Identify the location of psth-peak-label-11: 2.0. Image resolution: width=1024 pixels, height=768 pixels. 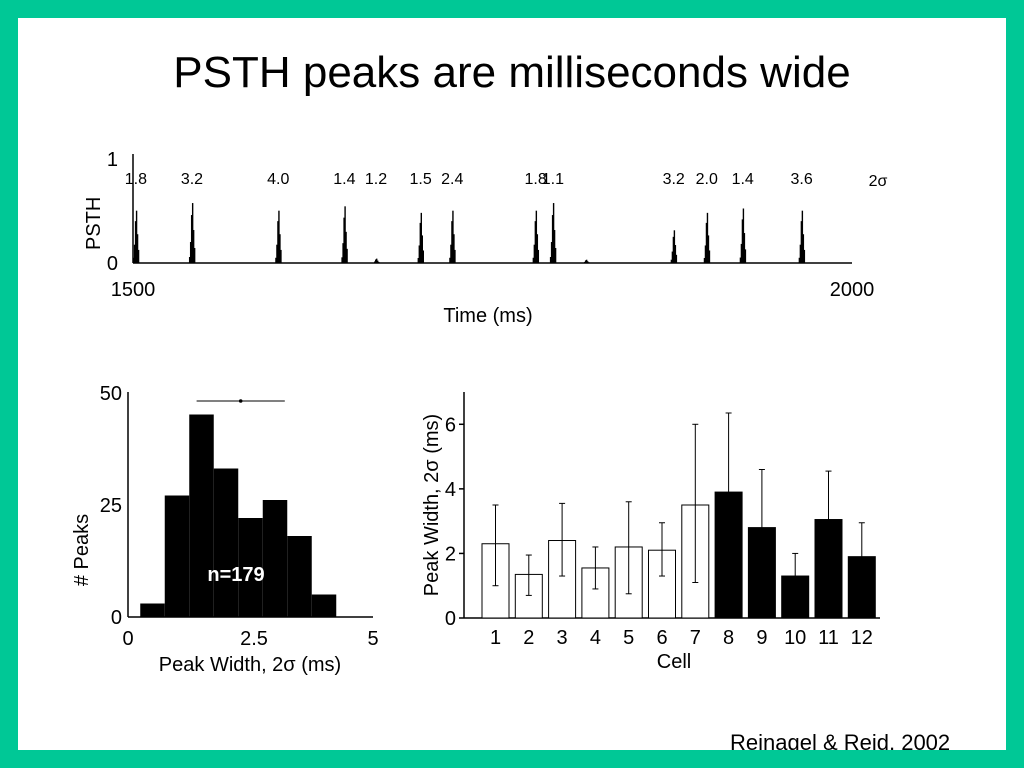
(707, 179).